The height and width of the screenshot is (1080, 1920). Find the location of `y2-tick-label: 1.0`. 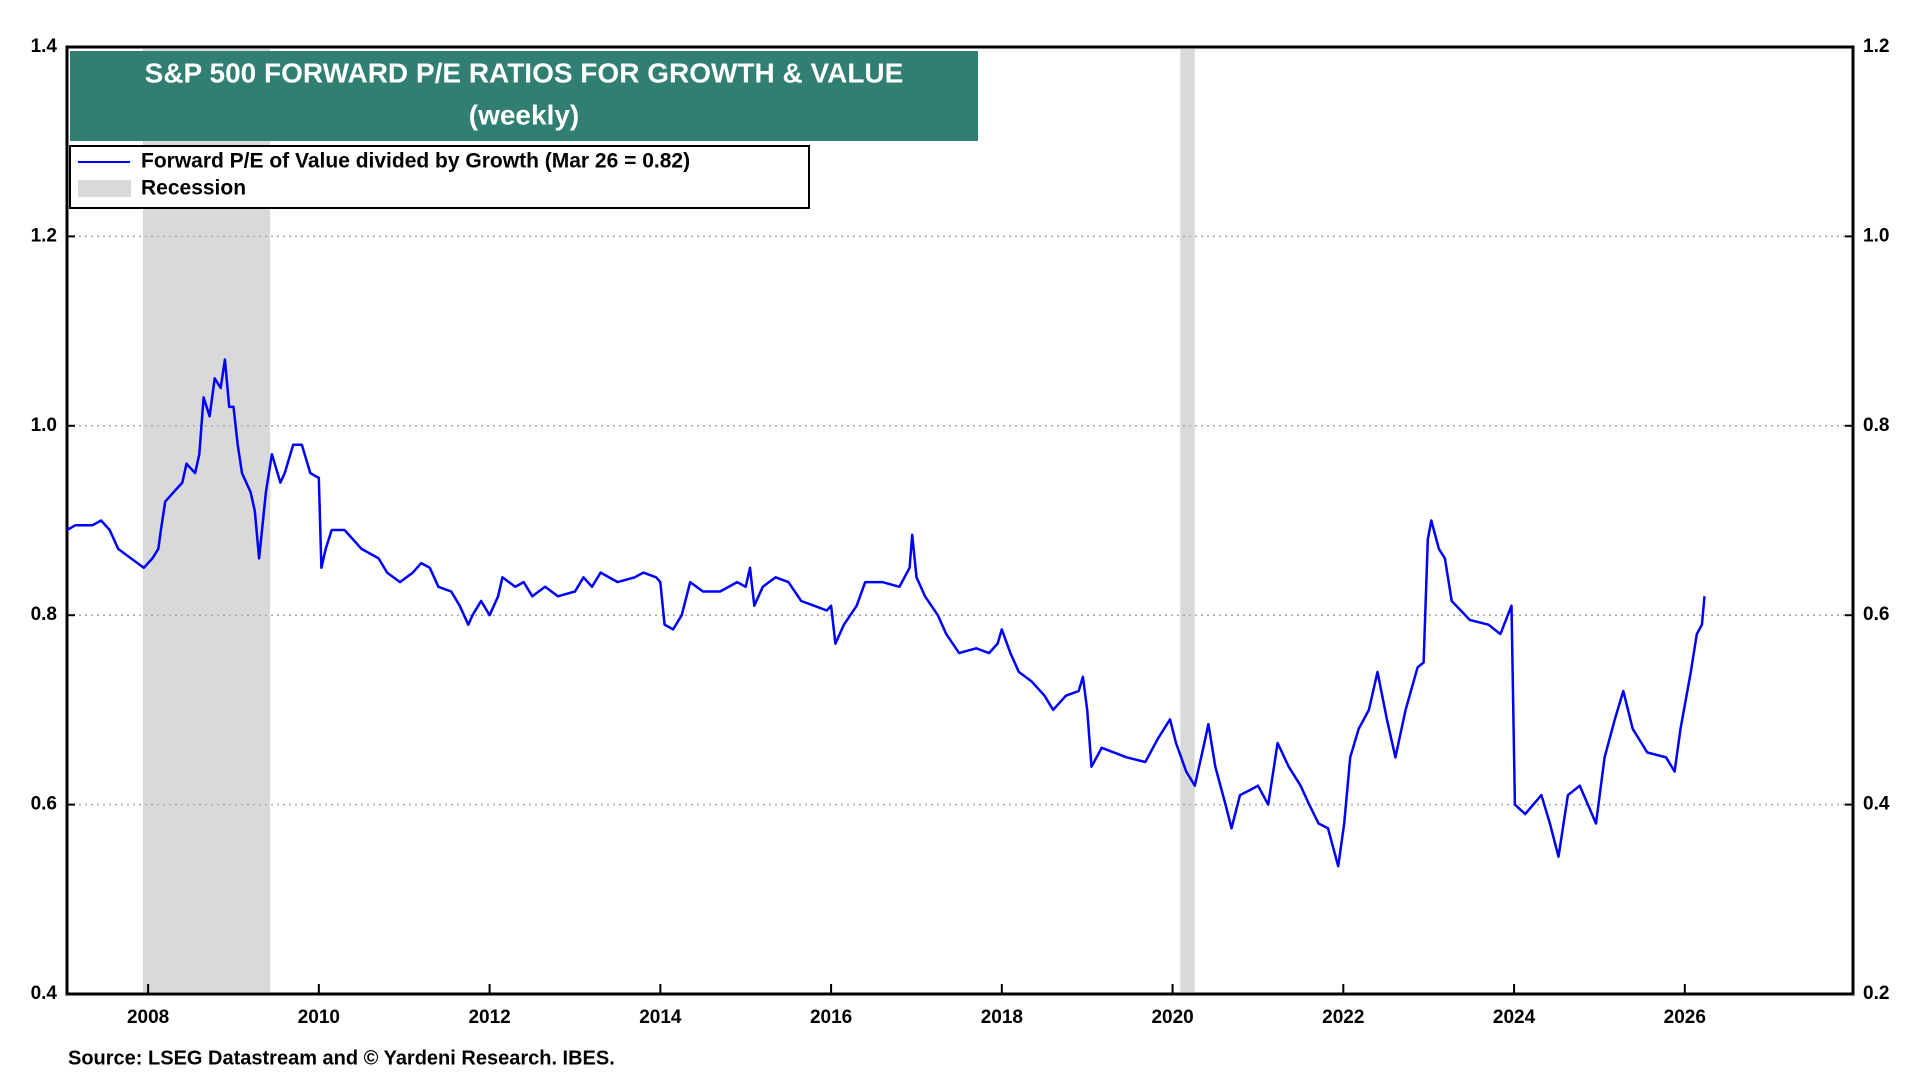

y2-tick-label: 1.0 is located at coordinates (1876, 235).